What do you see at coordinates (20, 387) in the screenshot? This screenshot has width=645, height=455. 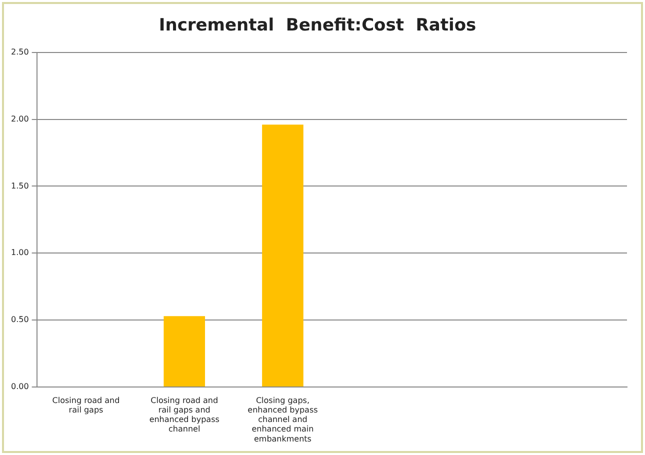 I see `y-tick-label: 0.00` at bounding box center [20, 387].